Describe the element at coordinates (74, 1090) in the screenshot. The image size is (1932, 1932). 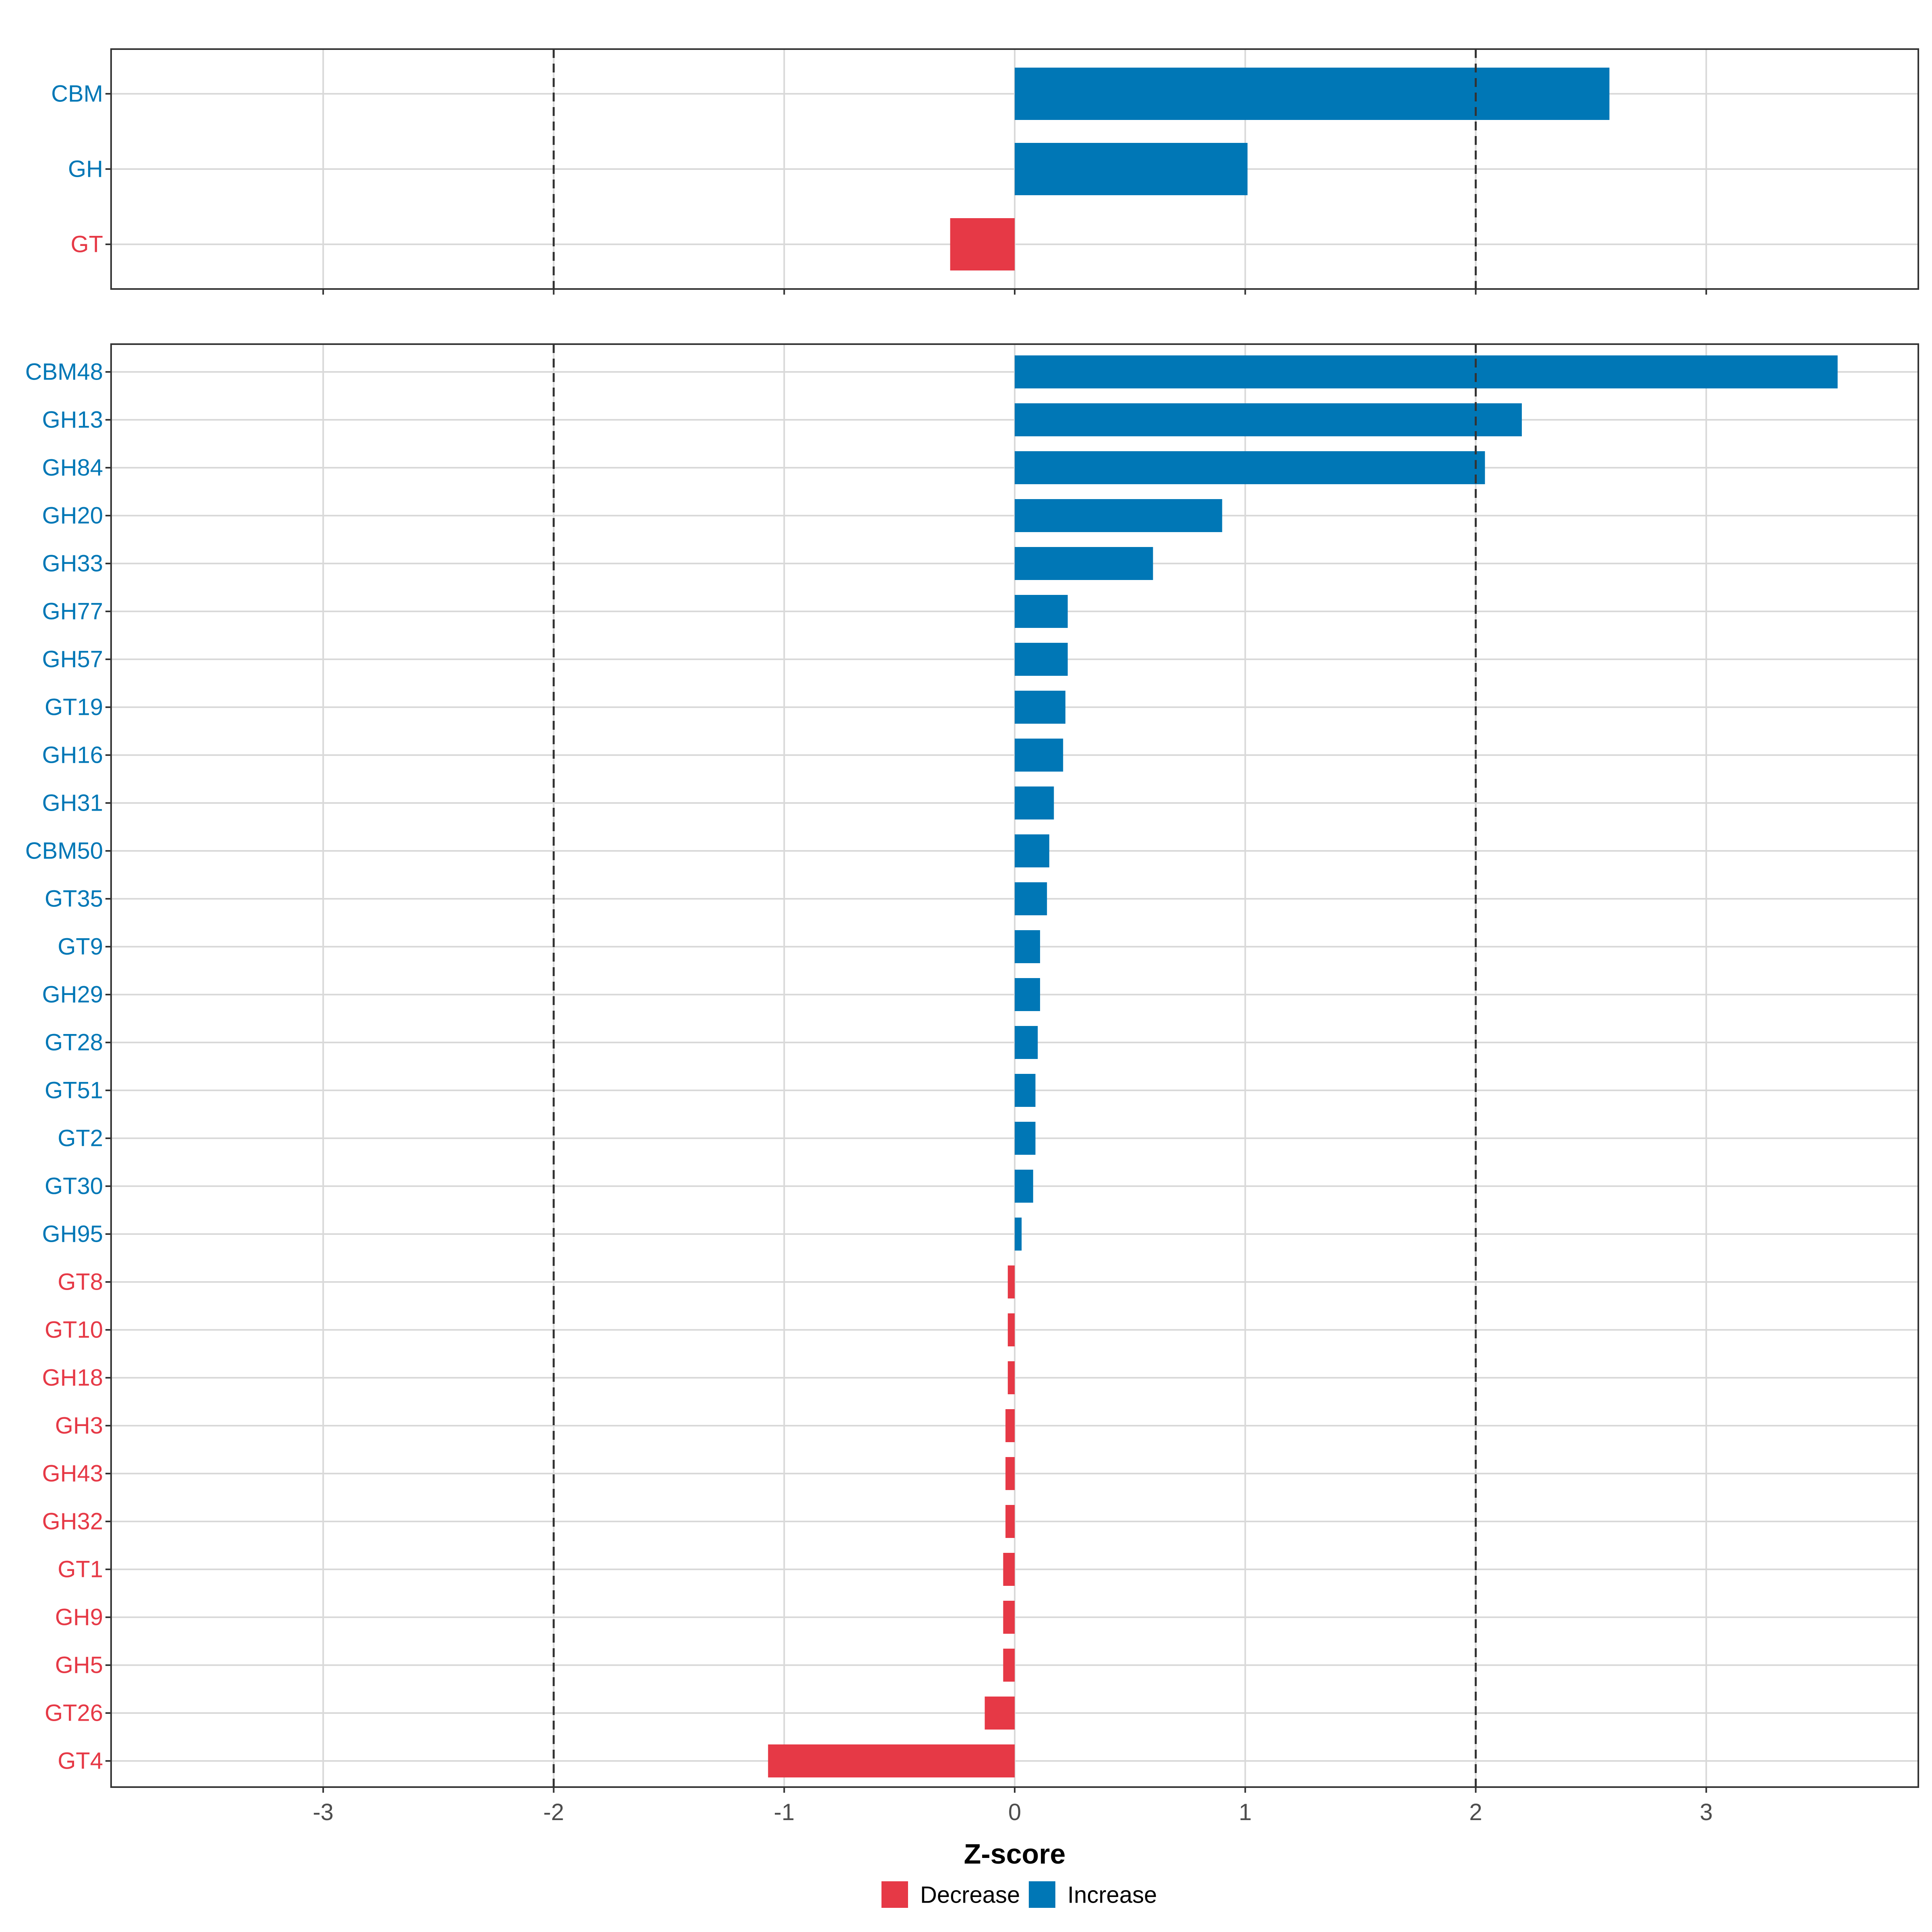
I see `y-tick-label: GT51` at that location.